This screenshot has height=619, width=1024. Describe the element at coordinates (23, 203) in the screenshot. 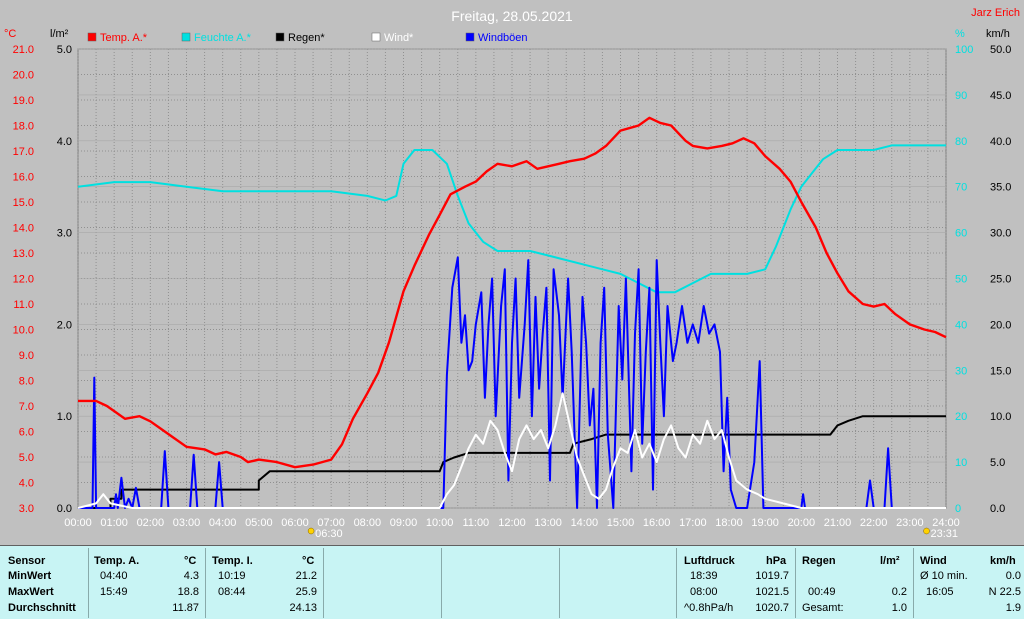

I see `y-tick-label-temp: 15.0` at that location.